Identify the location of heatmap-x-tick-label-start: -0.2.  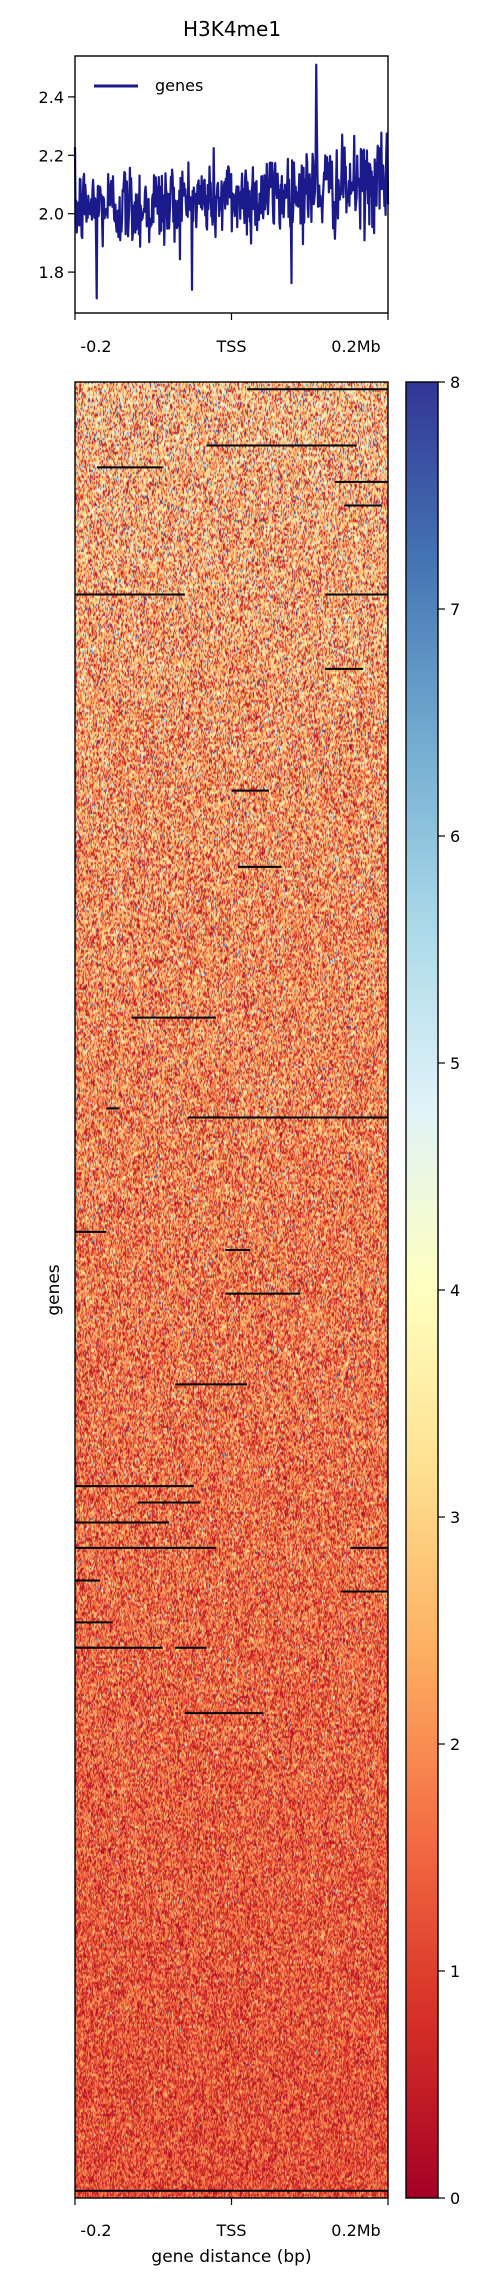
(95, 2230).